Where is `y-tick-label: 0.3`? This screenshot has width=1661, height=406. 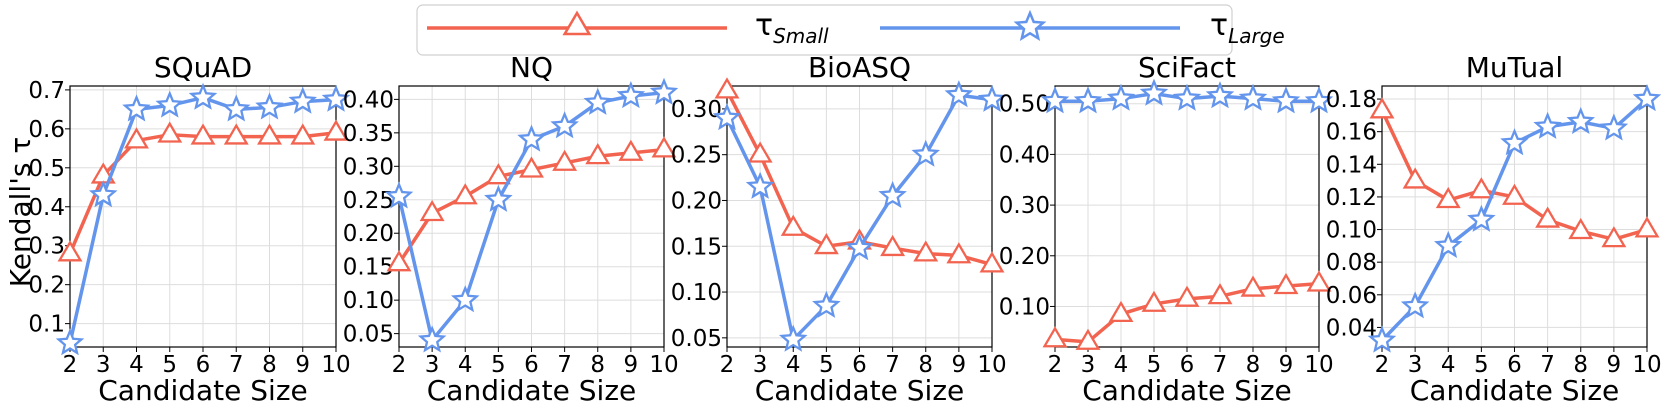 y-tick-label: 0.3 is located at coordinates (46, 247).